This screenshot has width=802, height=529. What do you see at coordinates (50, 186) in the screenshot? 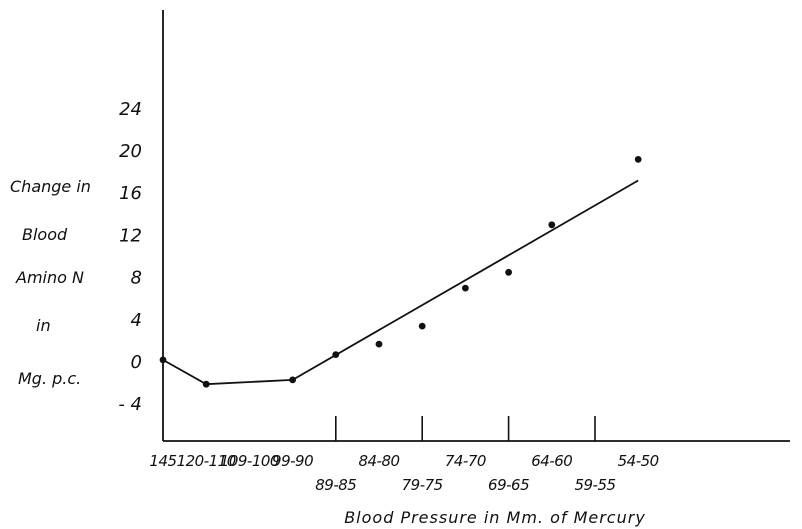
I see `y-axis-label-line: Change in` at bounding box center [50, 186].